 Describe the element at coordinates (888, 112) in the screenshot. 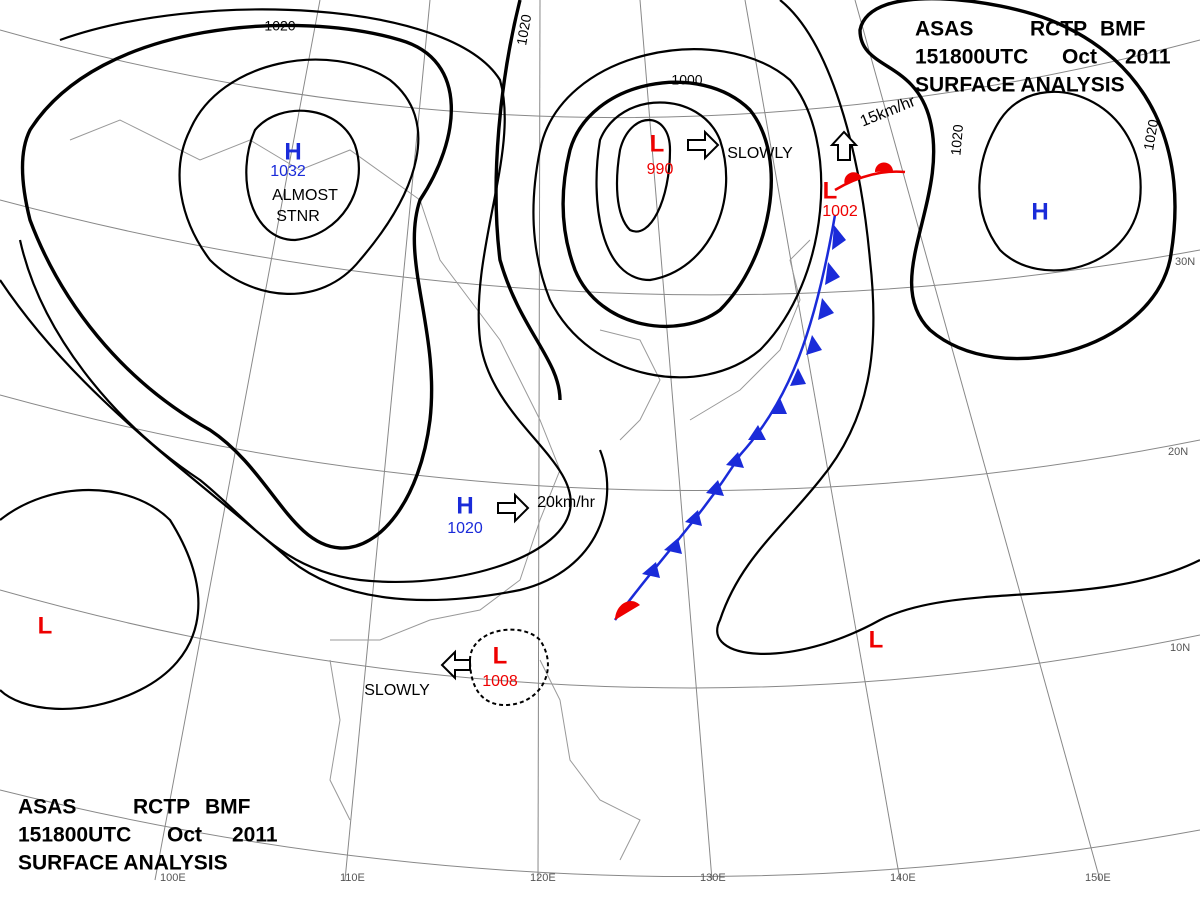

I see `motion-label: 15km/hr` at that location.